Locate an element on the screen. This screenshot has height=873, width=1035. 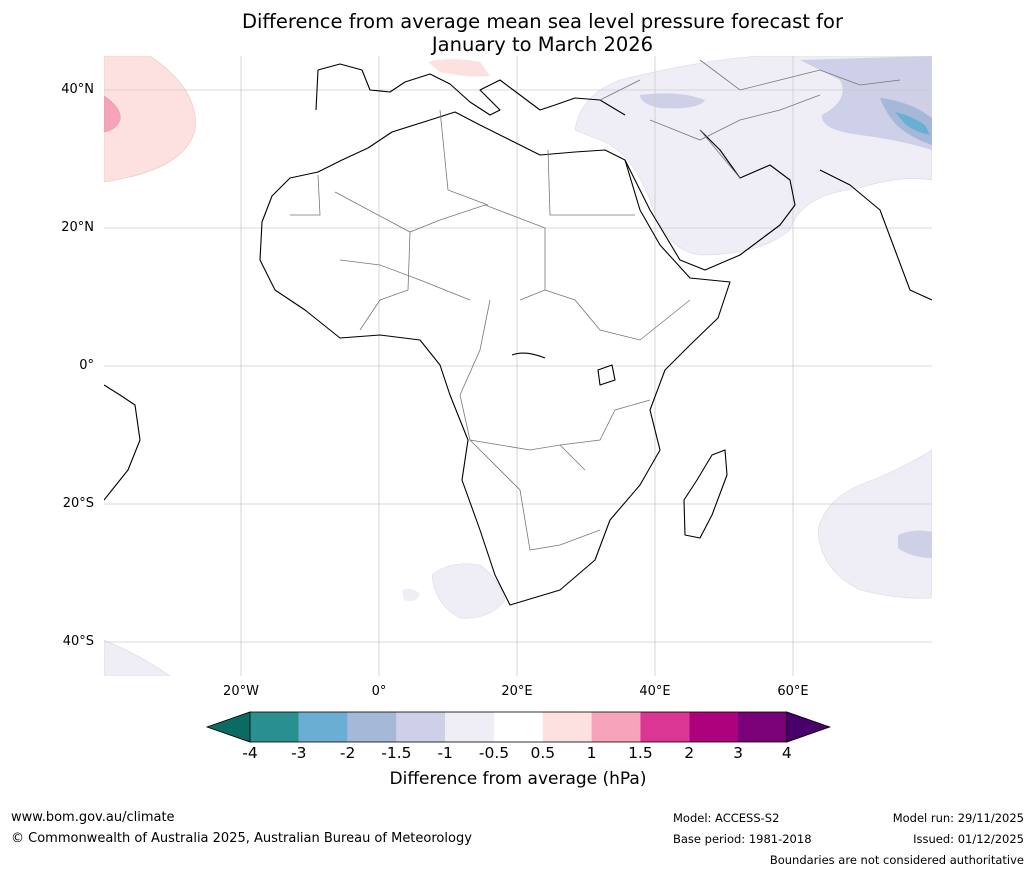
anomaly-negative-south-atlantic is located at coordinates (468, 591).